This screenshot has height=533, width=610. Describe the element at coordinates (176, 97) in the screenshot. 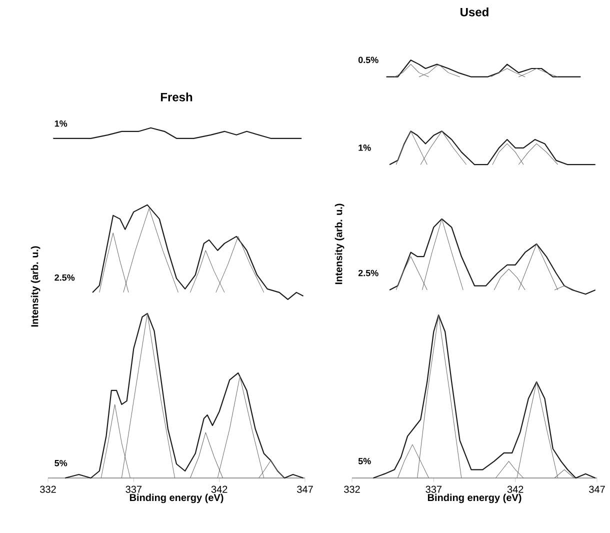

I see `chart-title: Fresh` at that location.